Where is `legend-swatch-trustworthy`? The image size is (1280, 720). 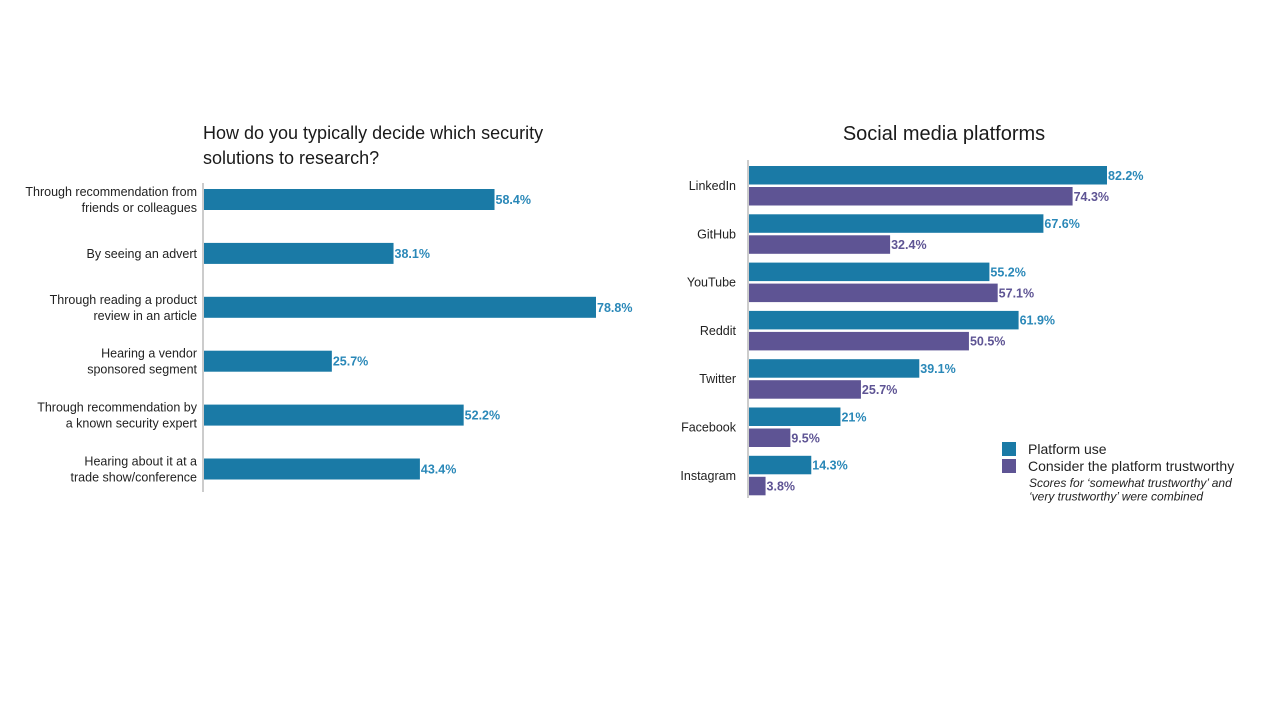 legend-swatch-trustworthy is located at coordinates (1009, 466).